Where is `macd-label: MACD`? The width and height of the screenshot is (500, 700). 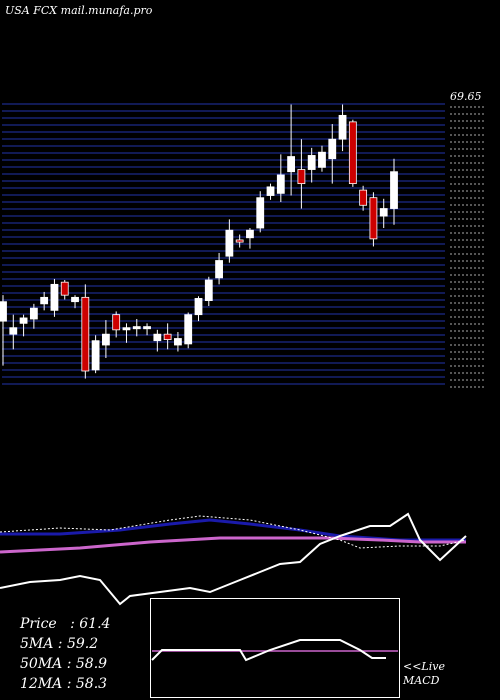
macd-label: MACD is located at coordinates (421, 680).